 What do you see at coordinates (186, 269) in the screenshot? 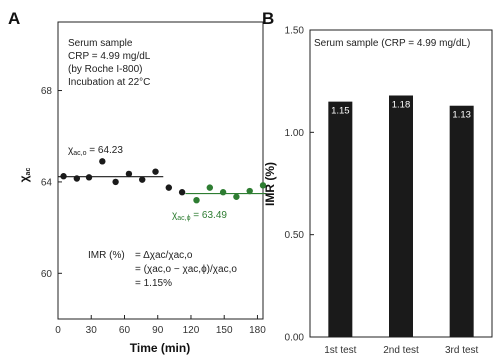
I see `imr-formula-line-2: = (χac,o − χac,ϕ)/χac,o` at bounding box center [186, 269].